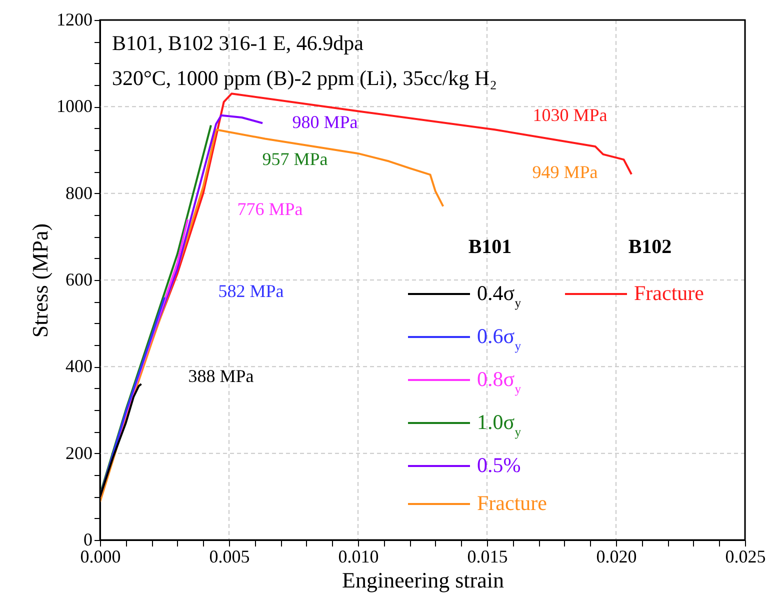 The height and width of the screenshot is (610, 771). What do you see at coordinates (295, 159) in the screenshot?
I see `annotation: 957 MPa` at bounding box center [295, 159].